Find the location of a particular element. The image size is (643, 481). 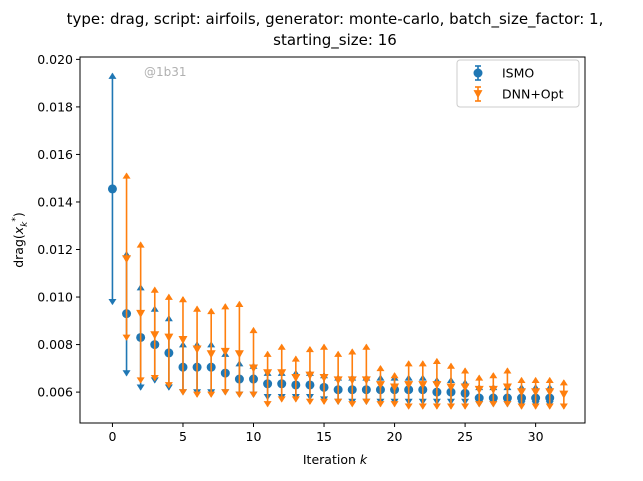

y-tick-label: 0.012 is located at coordinates (55, 249).